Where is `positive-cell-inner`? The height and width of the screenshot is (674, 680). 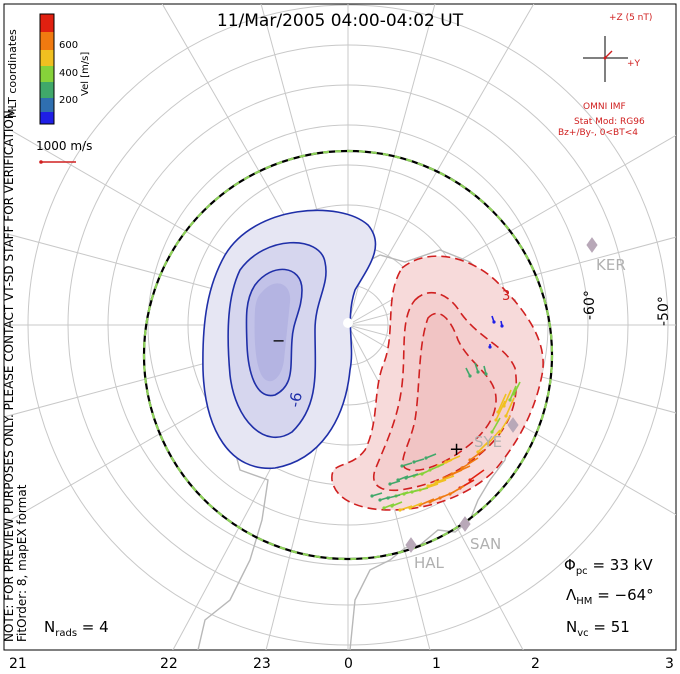
positive-cell-inner is located at coordinates (449, 392).